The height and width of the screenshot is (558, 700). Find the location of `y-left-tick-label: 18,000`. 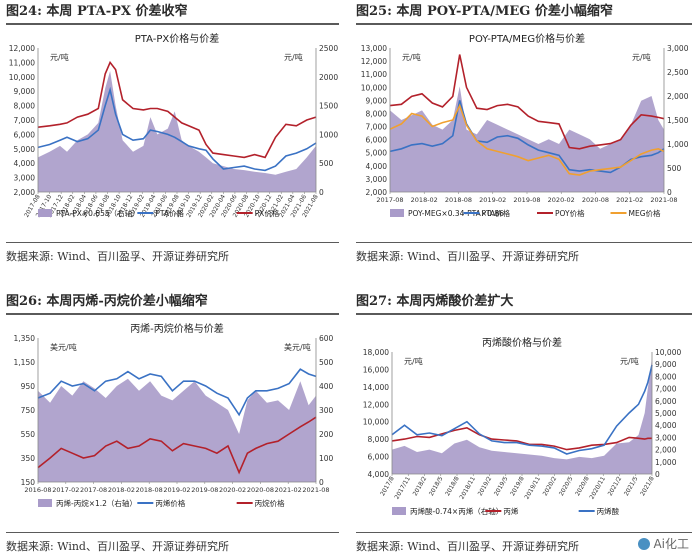

y-left-tick-label: 18,000 is located at coordinates (376, 352).